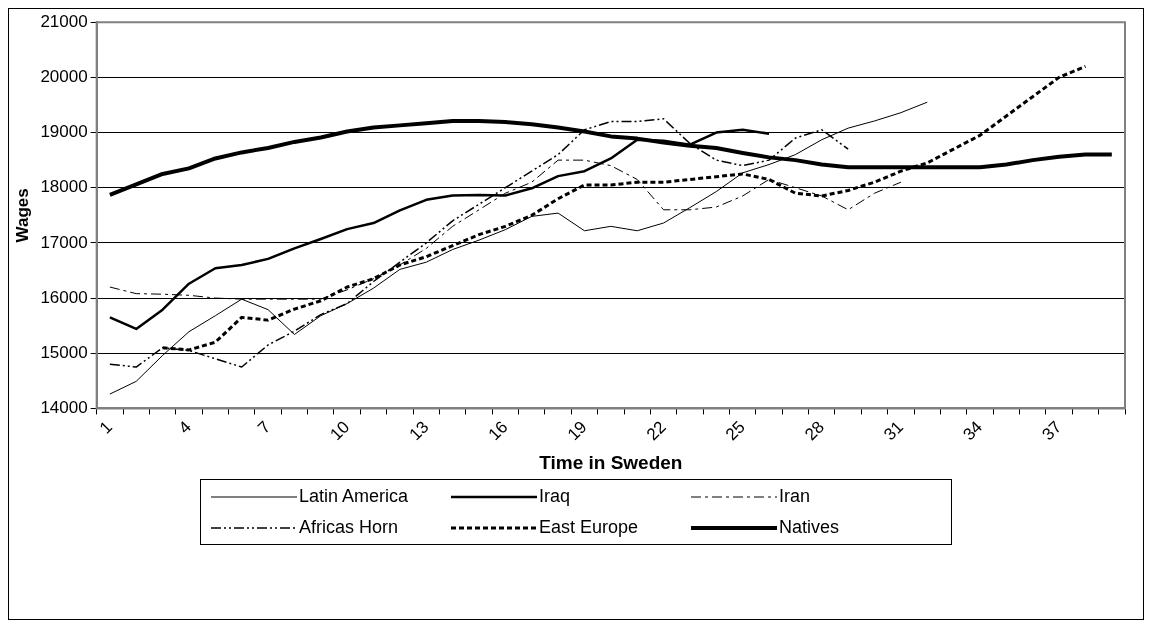 The width and height of the screenshot is (1152, 630). Describe the element at coordinates (354, 496) in the screenshot. I see `legend-label: Latin America` at that location.